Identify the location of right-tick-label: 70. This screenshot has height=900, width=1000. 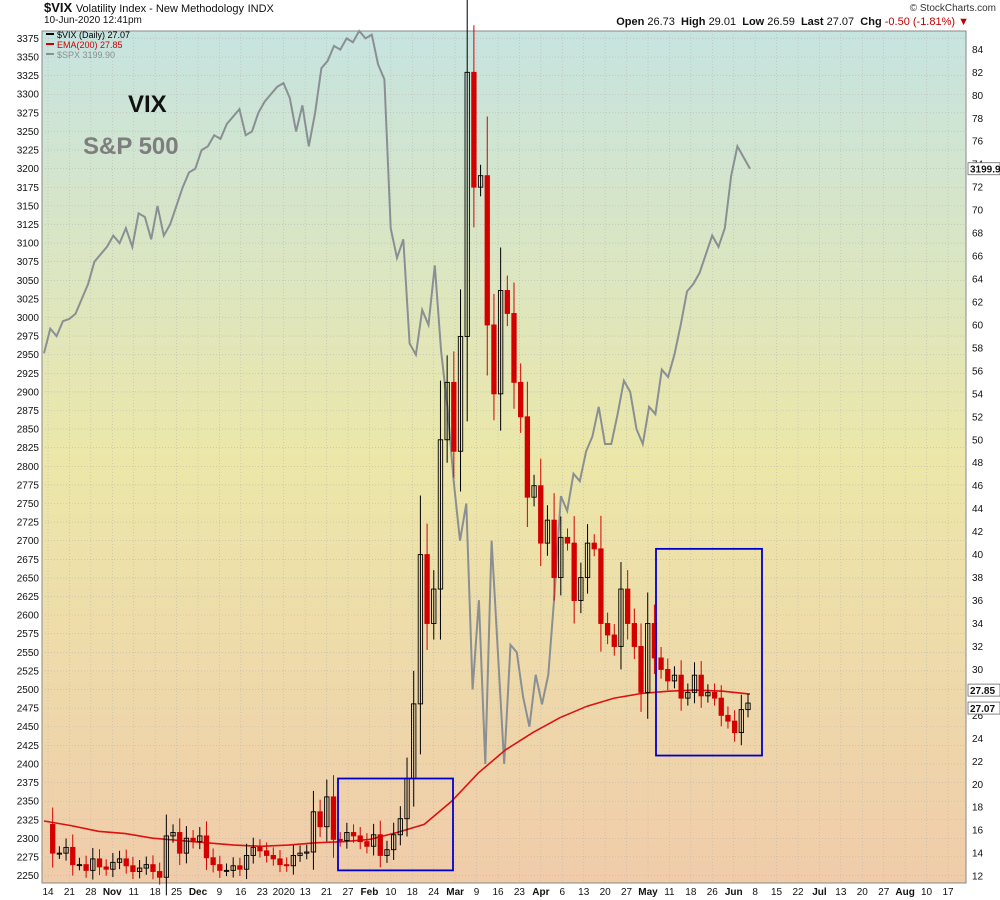
(978, 211).